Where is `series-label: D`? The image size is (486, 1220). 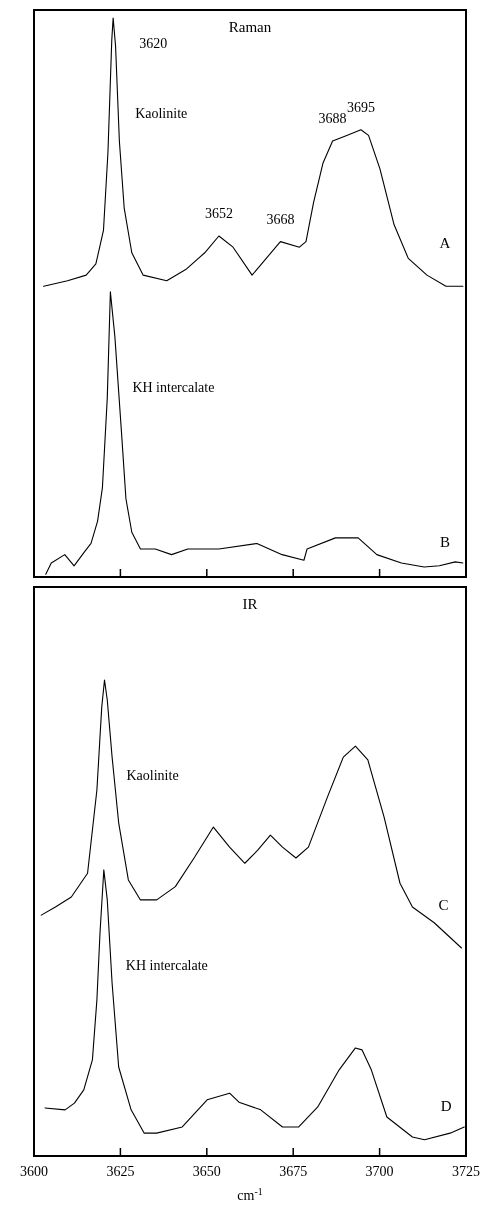
series-label: D is located at coordinates (446, 1105).